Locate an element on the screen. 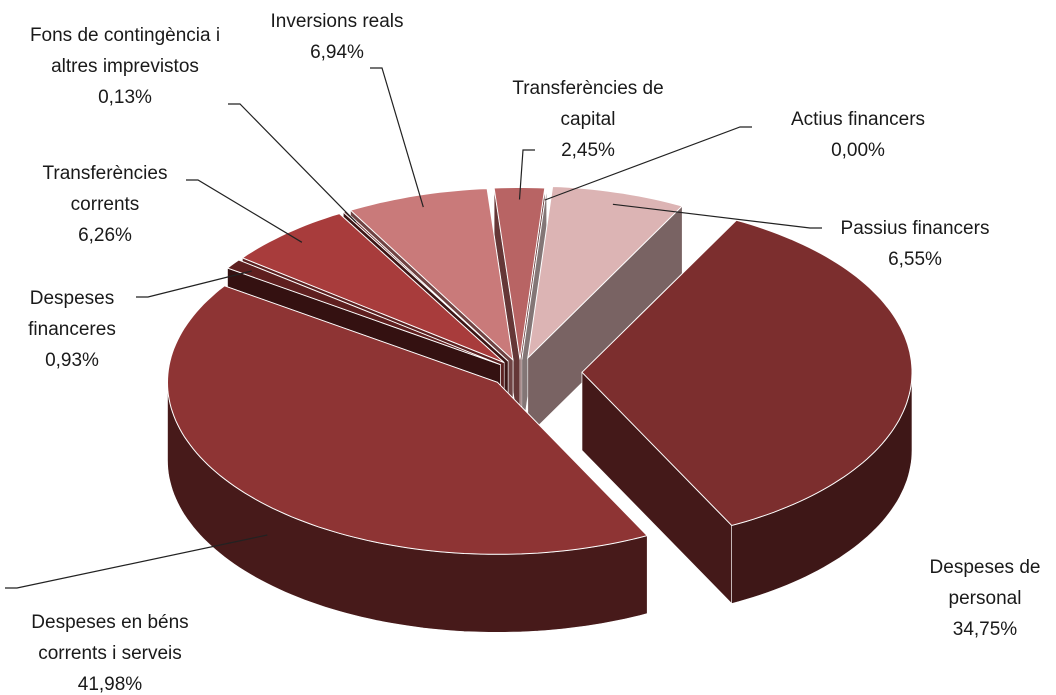  slice-label: Despeses de personal 34,75% is located at coordinates (978, 598).